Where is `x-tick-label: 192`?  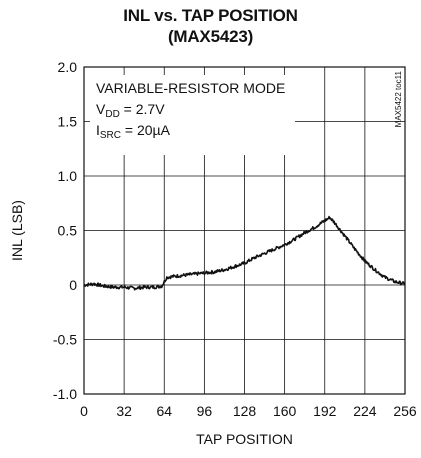
x-tick-label: 192 is located at coordinates (325, 411).